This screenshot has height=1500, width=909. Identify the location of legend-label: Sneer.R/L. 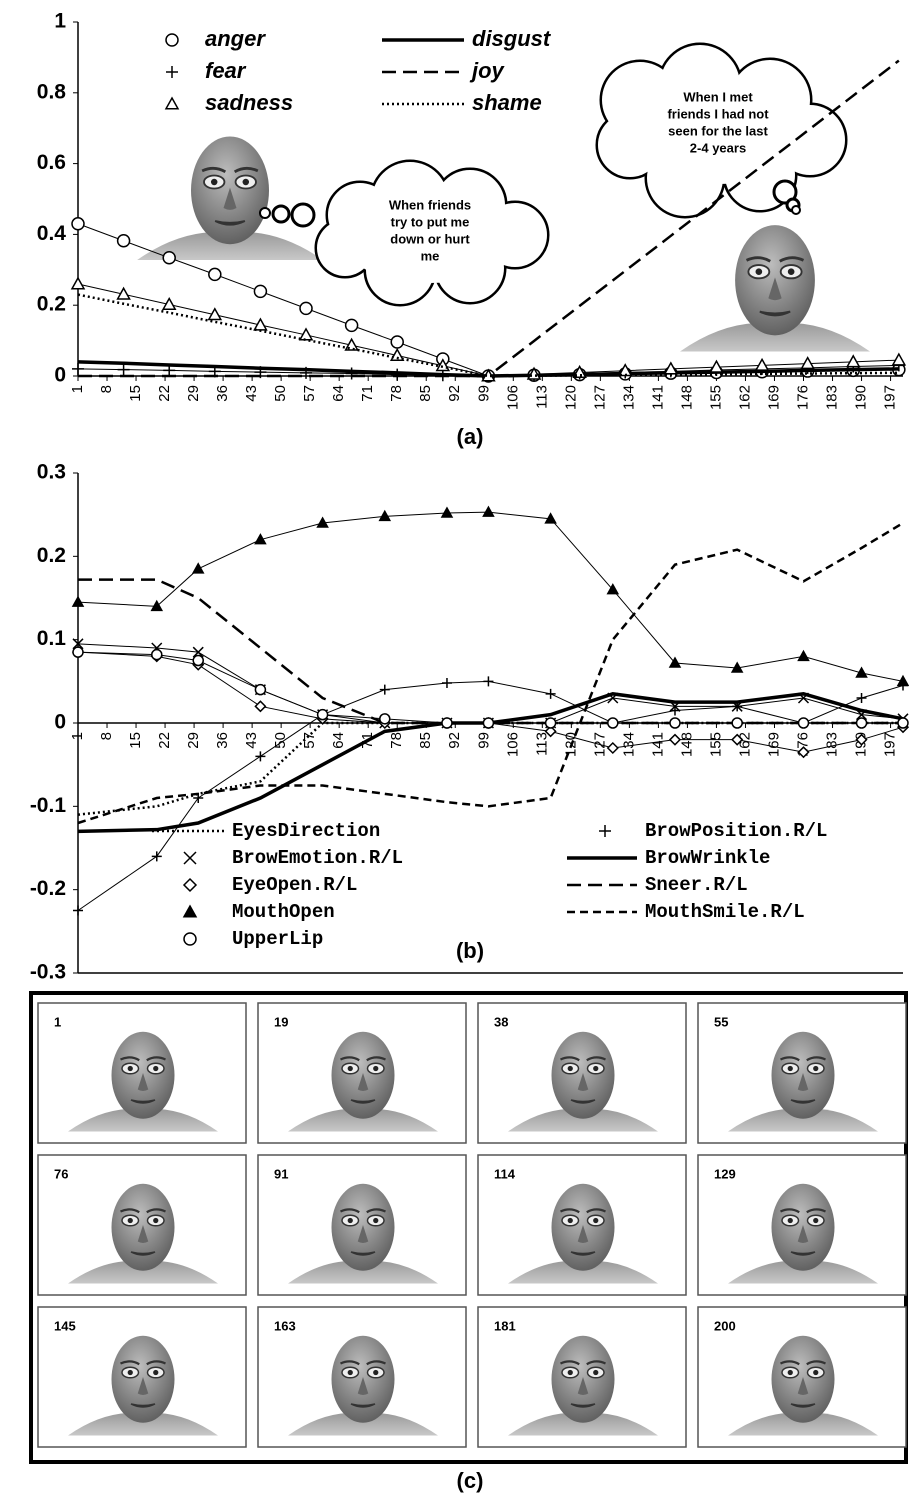
(696, 885).